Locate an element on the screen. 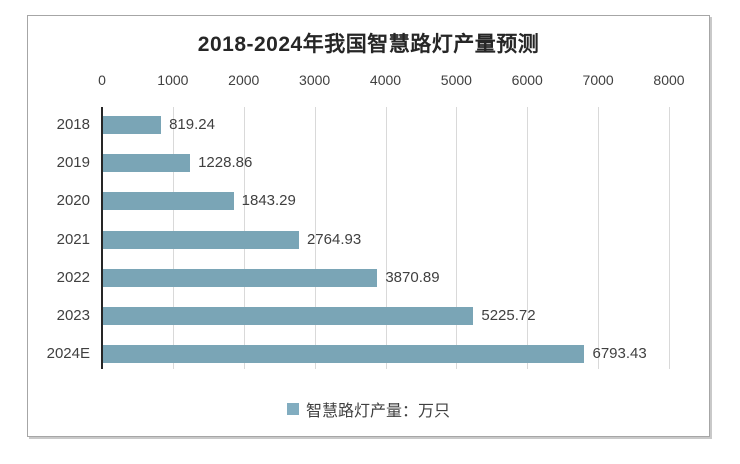  x-axis-tick-label: 3000 is located at coordinates (315, 80).